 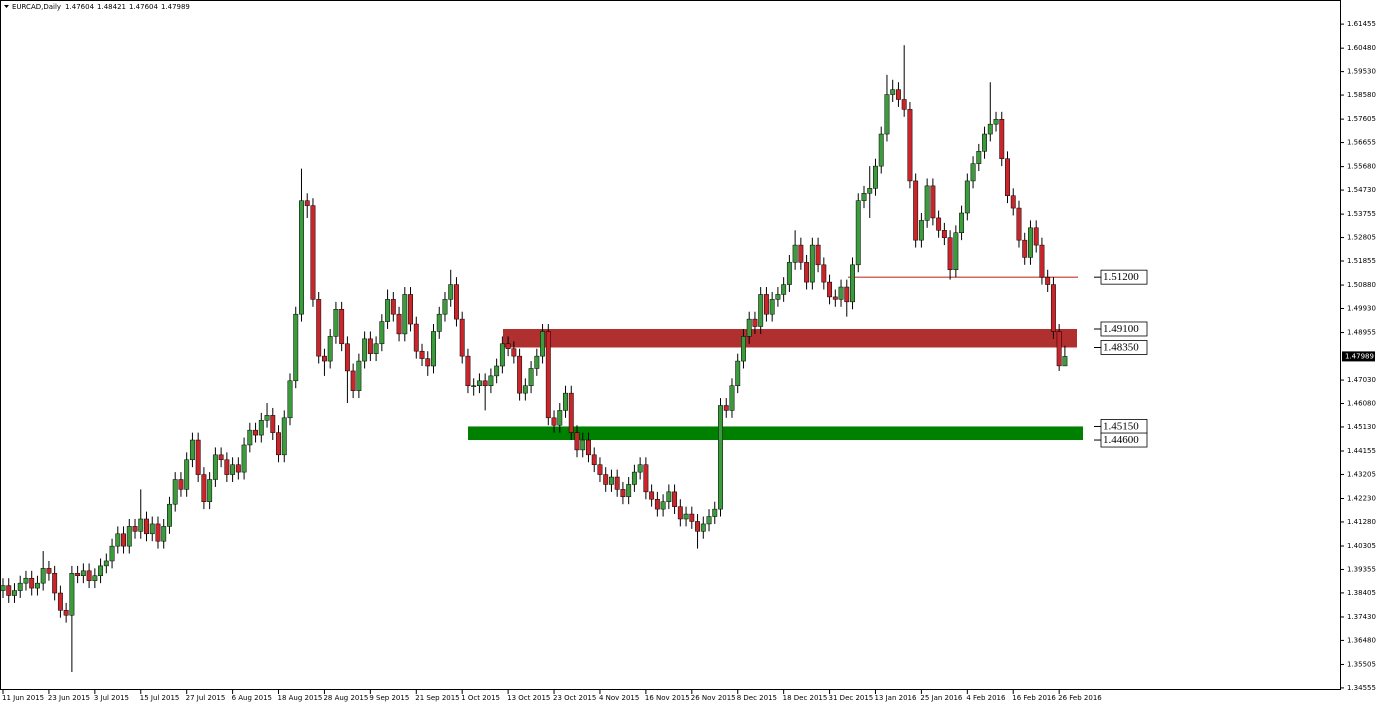 I want to click on x-tick-label: 15 Jul 2015, so click(x=160, y=698).